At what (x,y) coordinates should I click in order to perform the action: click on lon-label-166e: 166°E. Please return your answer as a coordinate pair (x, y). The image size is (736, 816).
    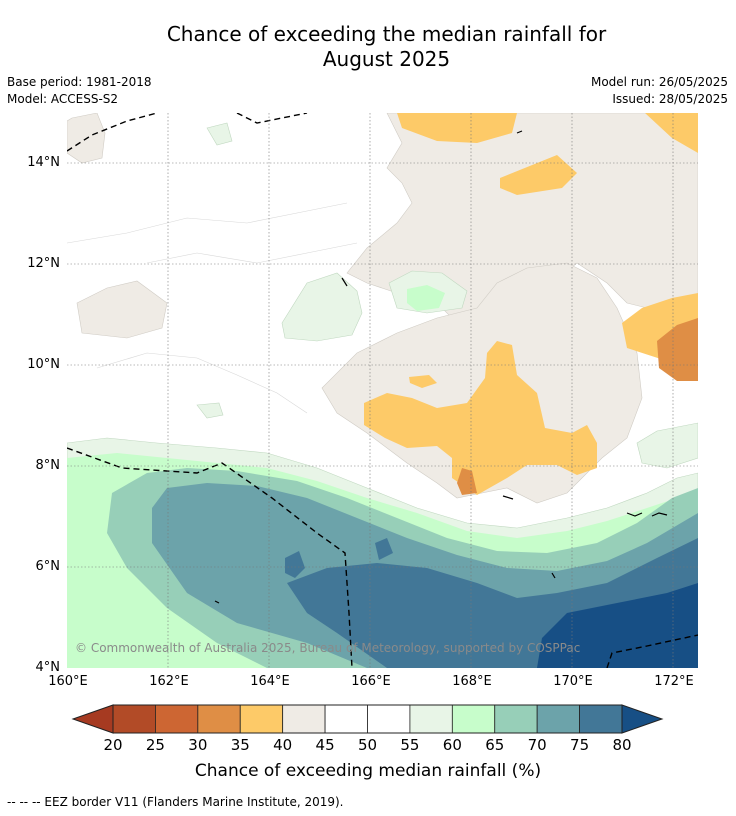
    Looking at the image, I should click on (371, 681).